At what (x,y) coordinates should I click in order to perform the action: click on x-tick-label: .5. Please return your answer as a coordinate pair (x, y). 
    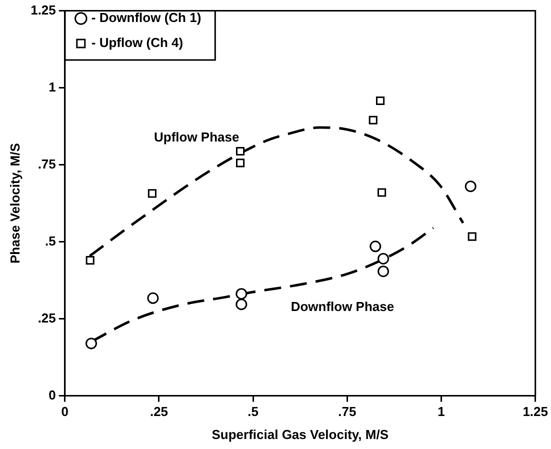
    Looking at the image, I should click on (253, 412).